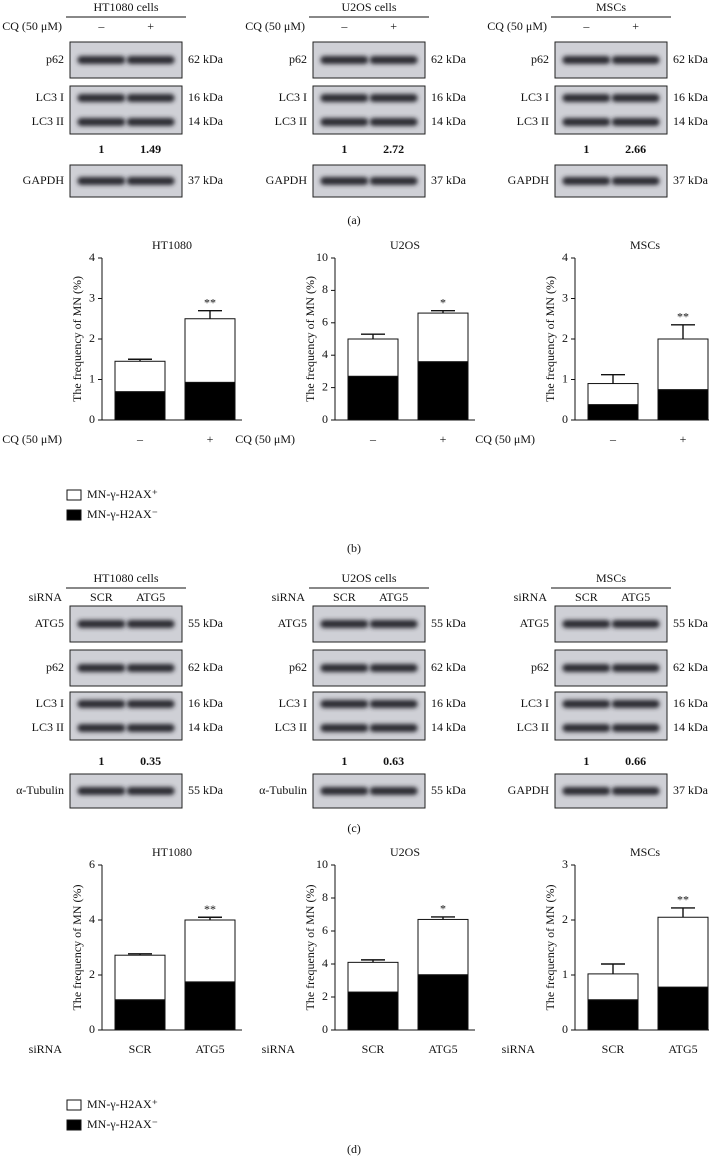 This screenshot has height=1160, width=709. I want to click on y-tick-label: 1, so click(92, 378).